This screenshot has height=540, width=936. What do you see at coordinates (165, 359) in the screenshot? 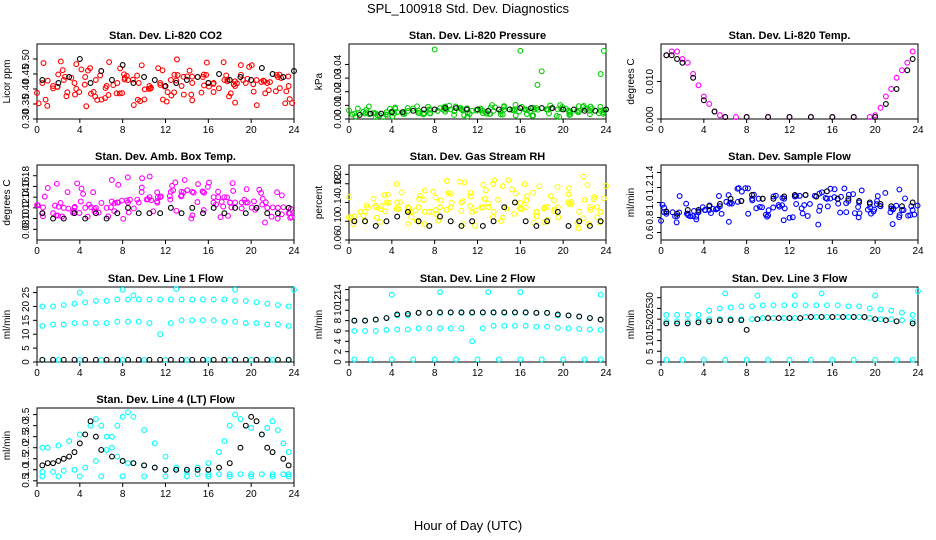
I see `series-black` at bounding box center [165, 359].